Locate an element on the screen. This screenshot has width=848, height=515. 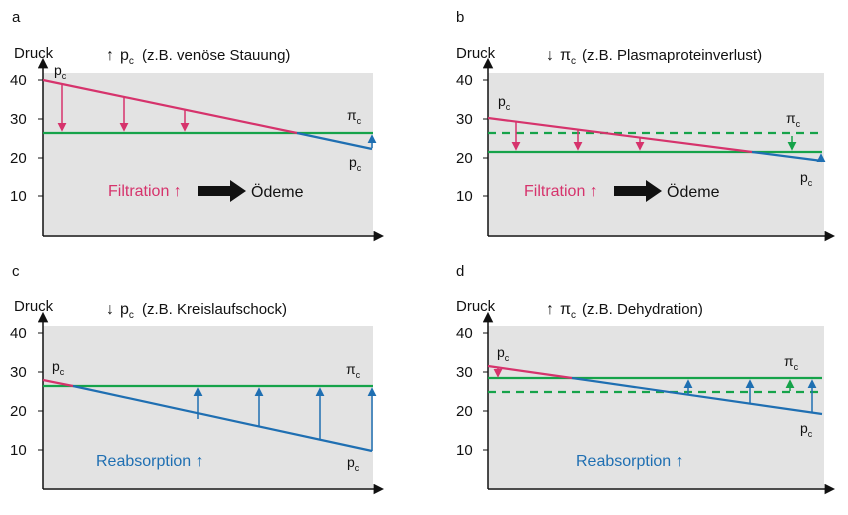
panel-title: (z.B. venöse Stauung) is located at coordinates (216, 55).